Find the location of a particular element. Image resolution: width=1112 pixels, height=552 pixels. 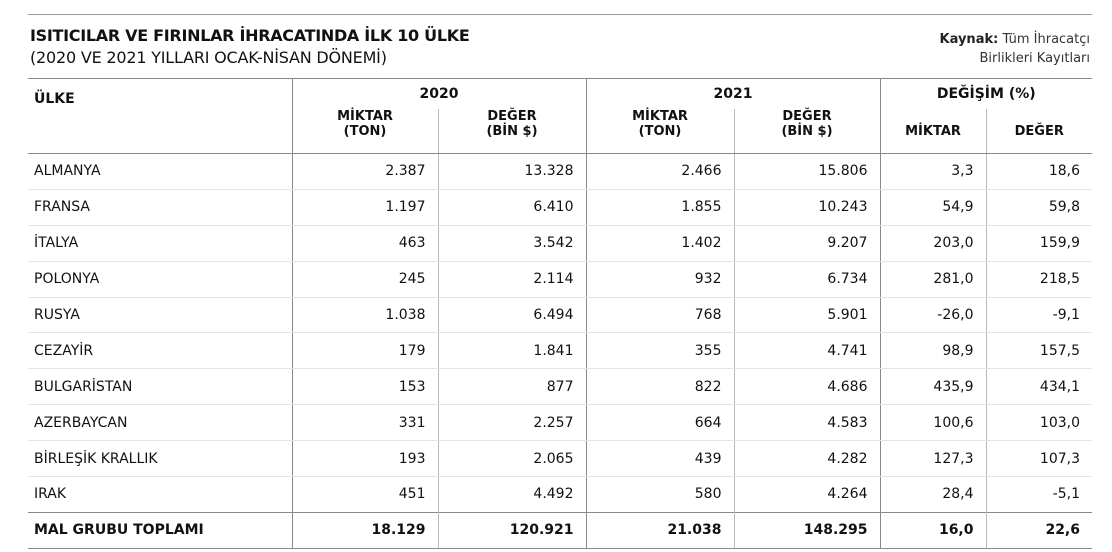

miktar-2021-cell: 1.402 is located at coordinates (659, 243).